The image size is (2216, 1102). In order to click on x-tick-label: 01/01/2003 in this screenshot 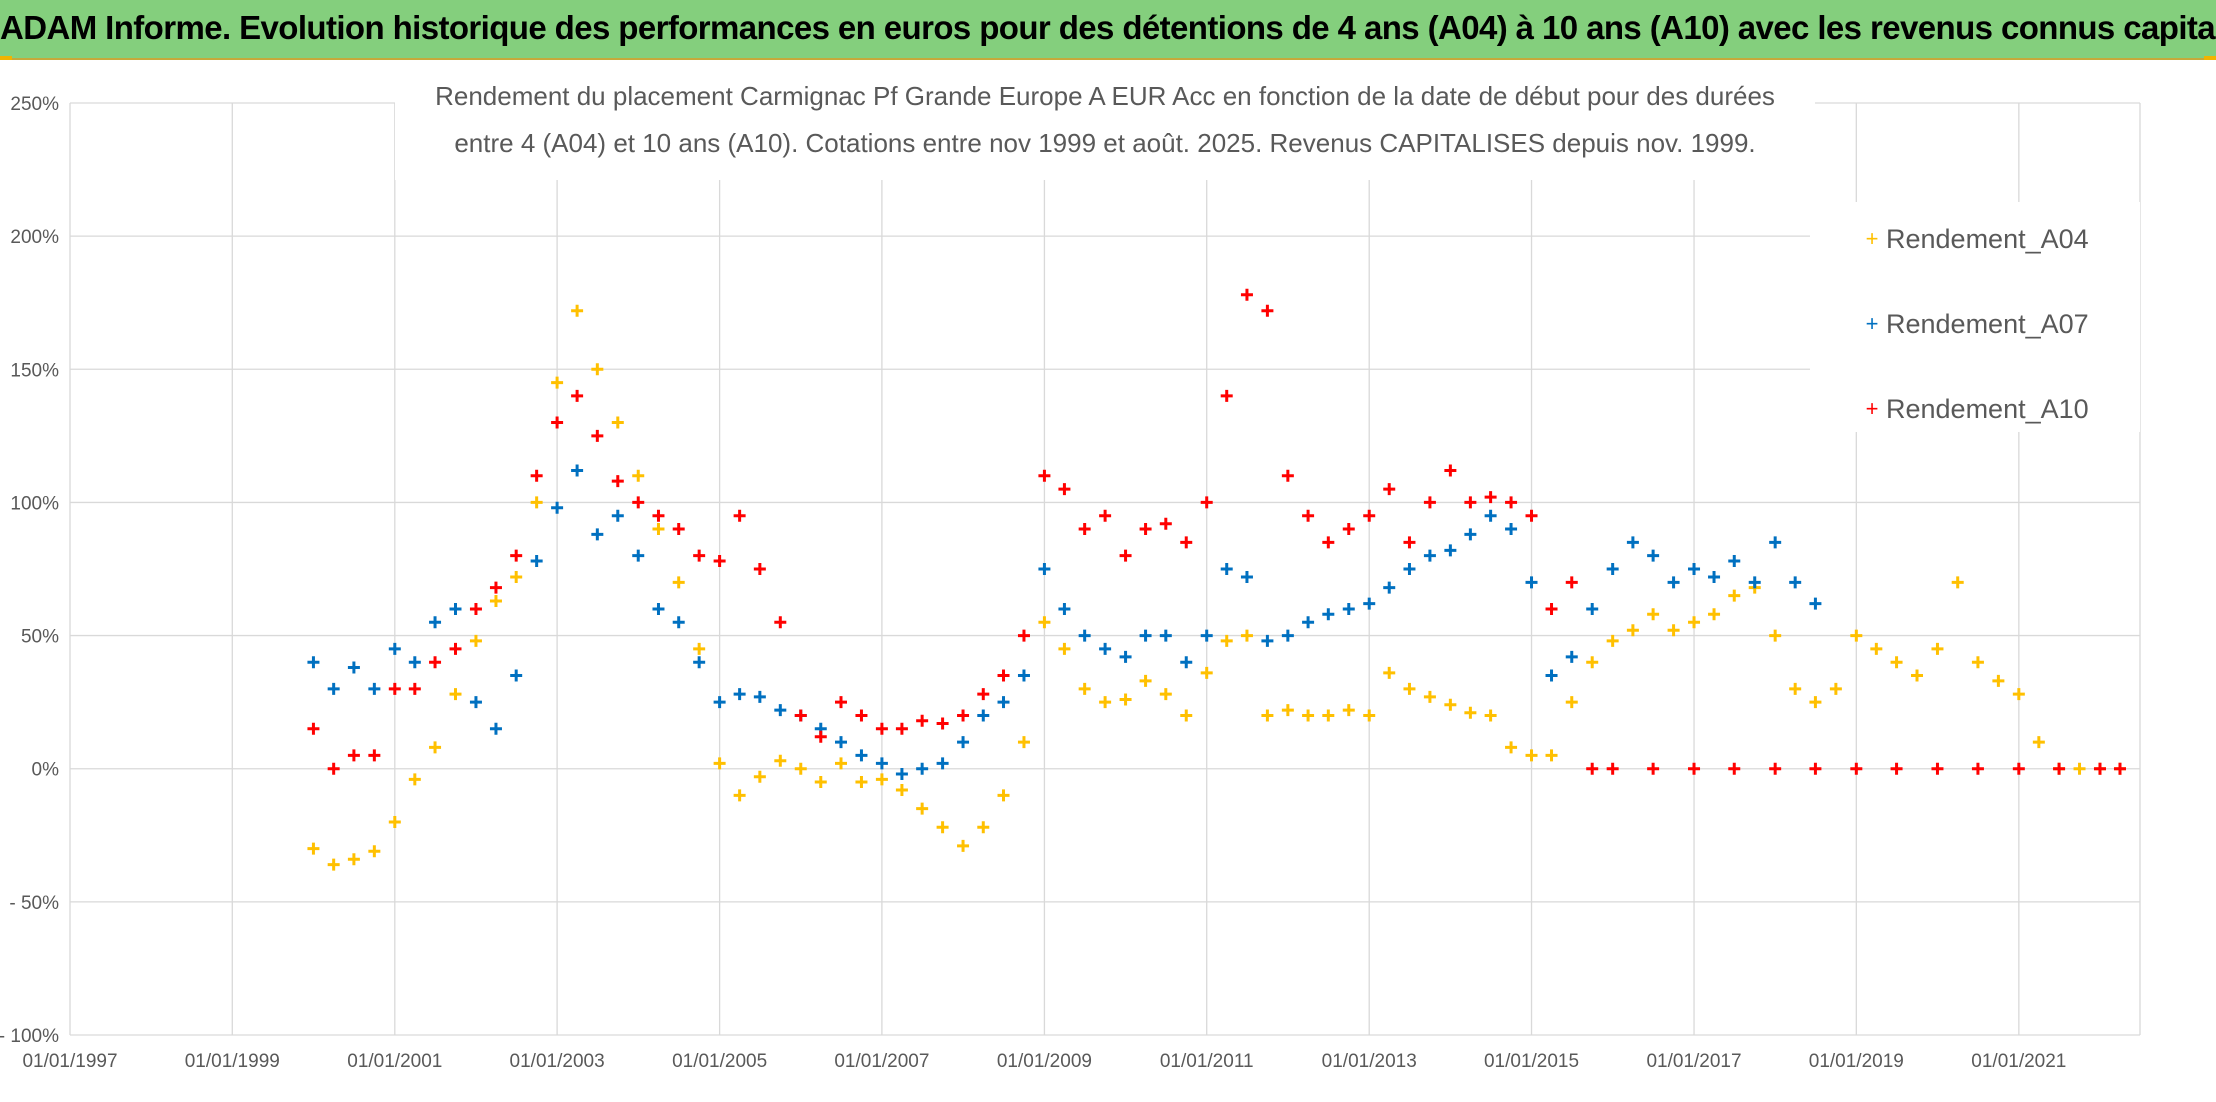, I will do `click(557, 1061)`.